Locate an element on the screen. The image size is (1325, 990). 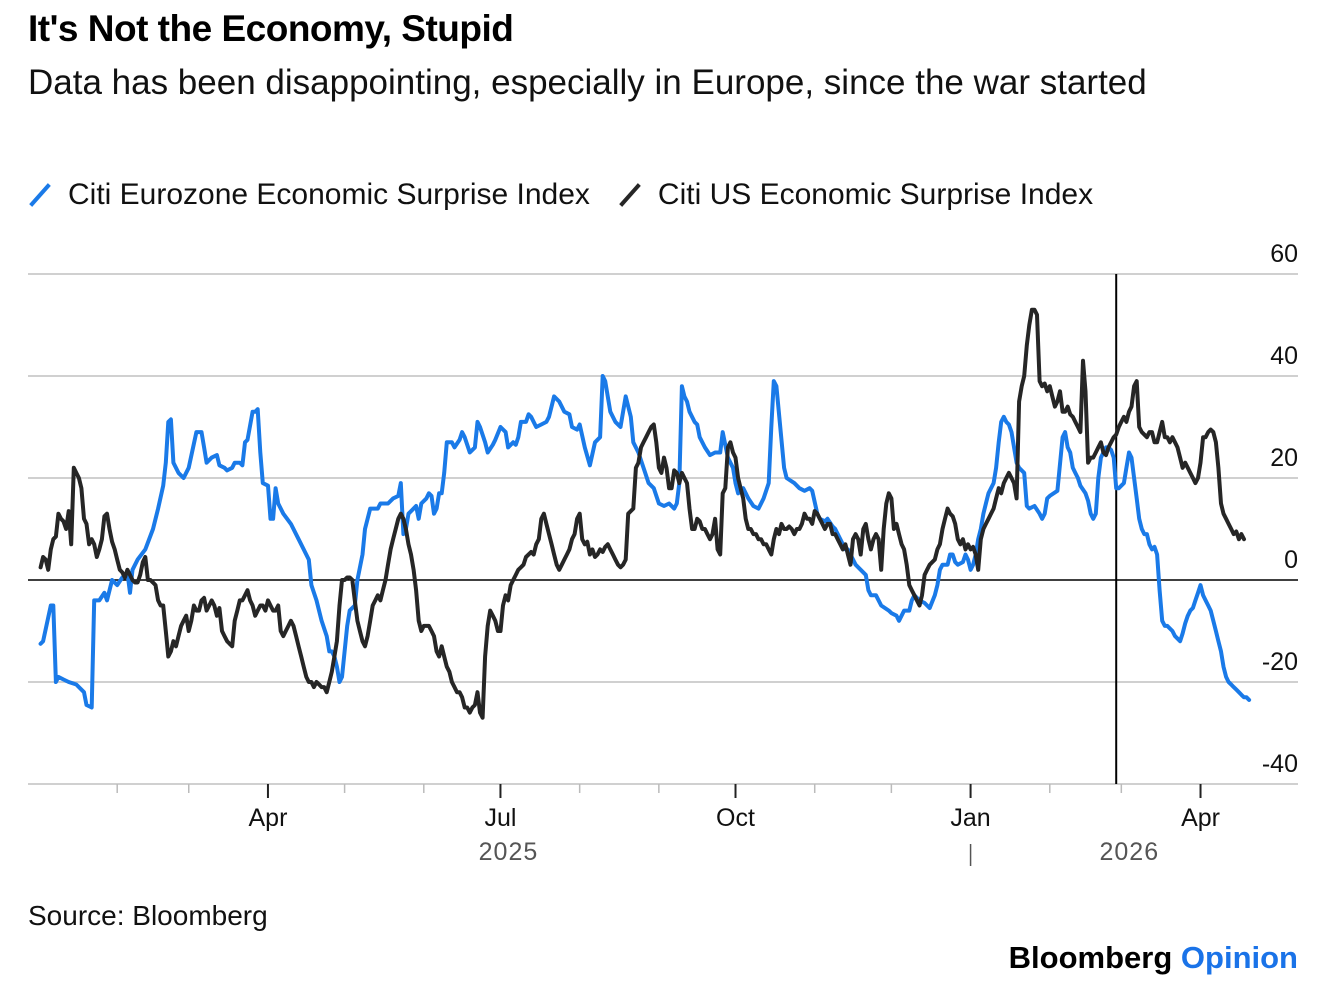
y-tick-label: -40 is located at coordinates (1280, 764).